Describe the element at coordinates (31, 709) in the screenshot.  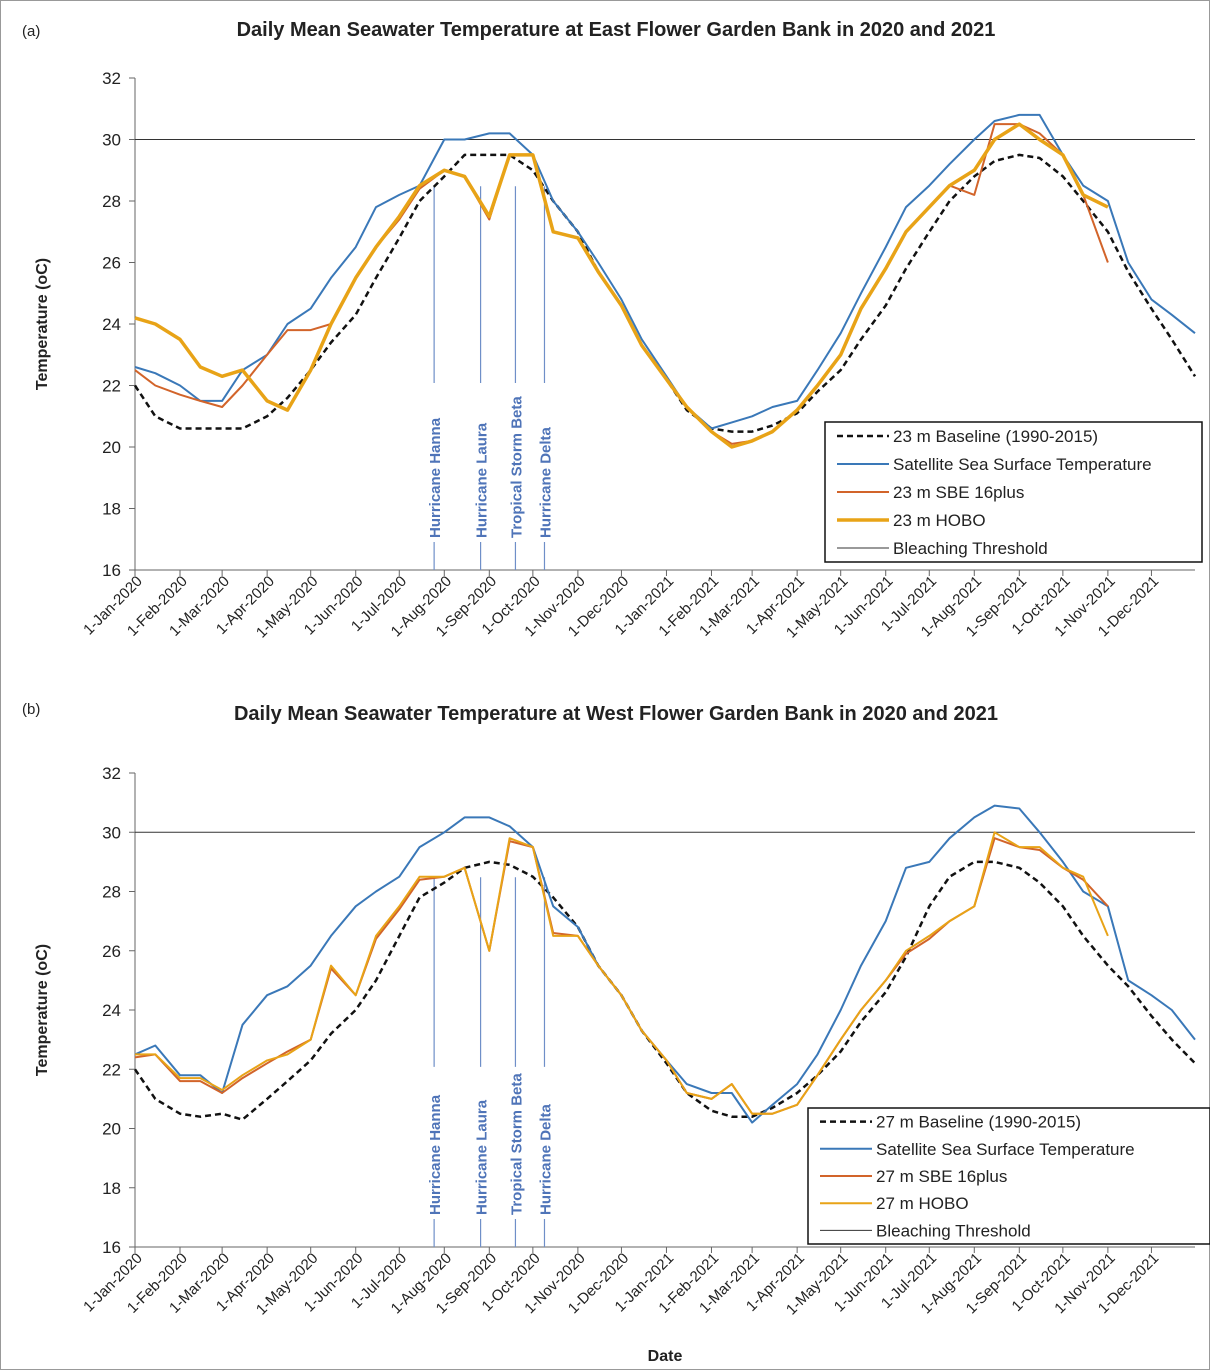
I see `panel-label: (b)` at that location.